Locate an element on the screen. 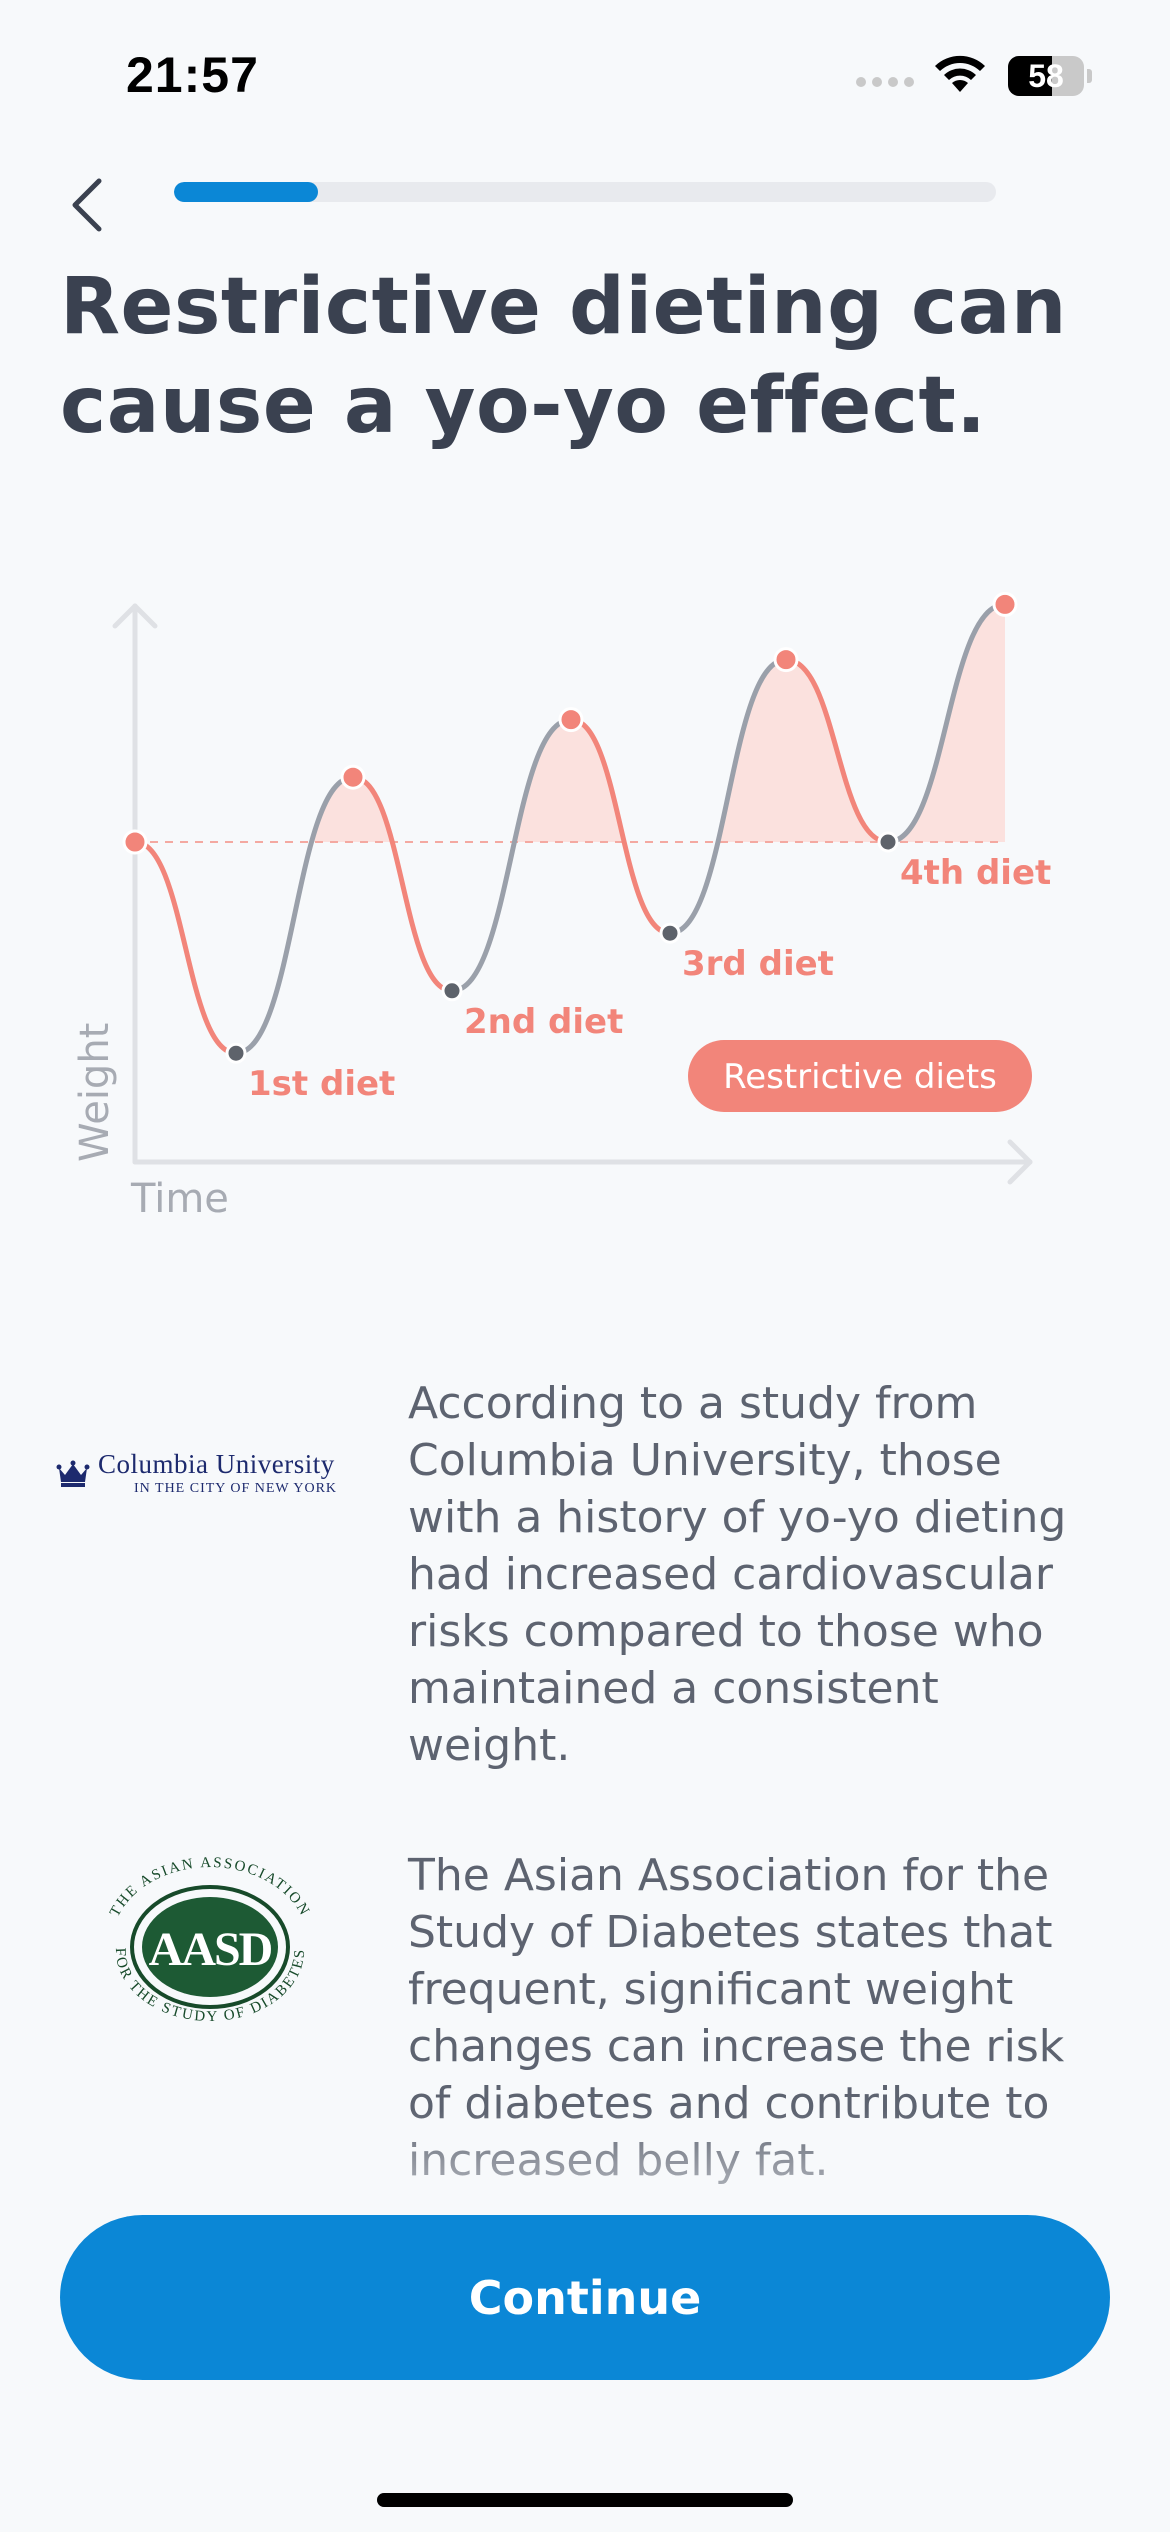 The height and width of the screenshot is (2532, 1170). content-fade is located at coordinates (585, 2165).